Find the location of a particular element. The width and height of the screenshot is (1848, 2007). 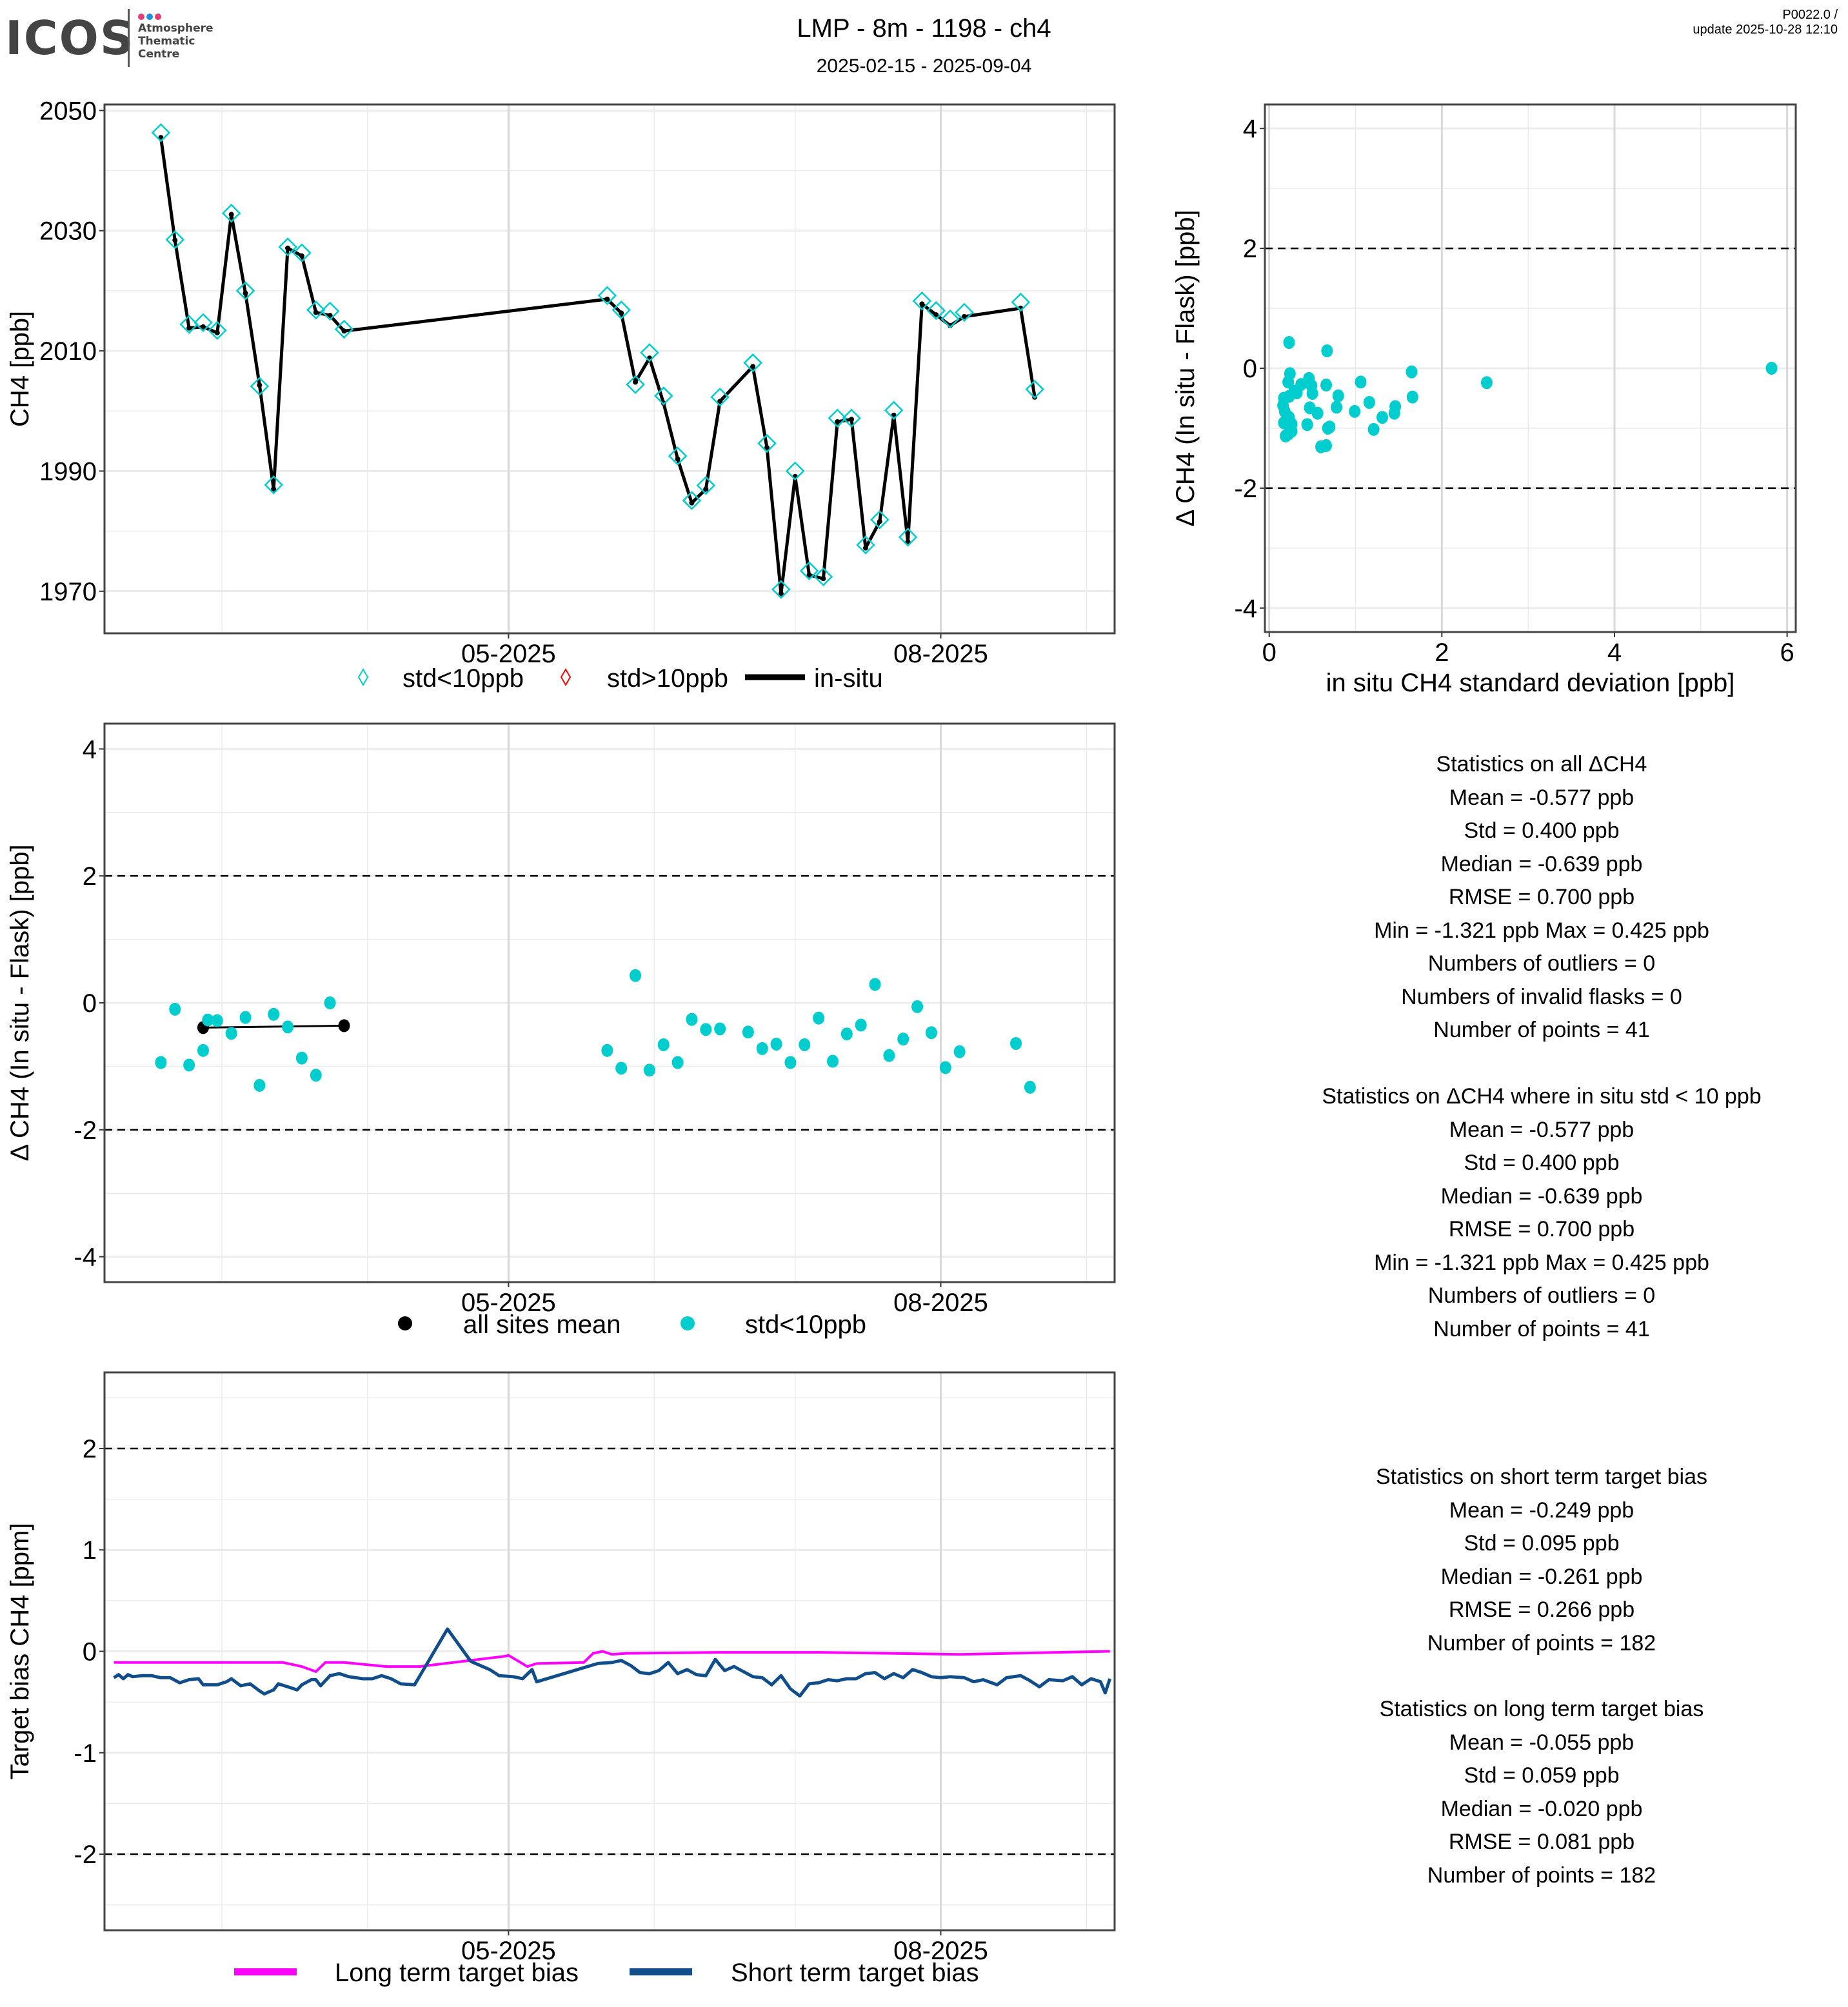

plot-panel is located at coordinates (609, 369).